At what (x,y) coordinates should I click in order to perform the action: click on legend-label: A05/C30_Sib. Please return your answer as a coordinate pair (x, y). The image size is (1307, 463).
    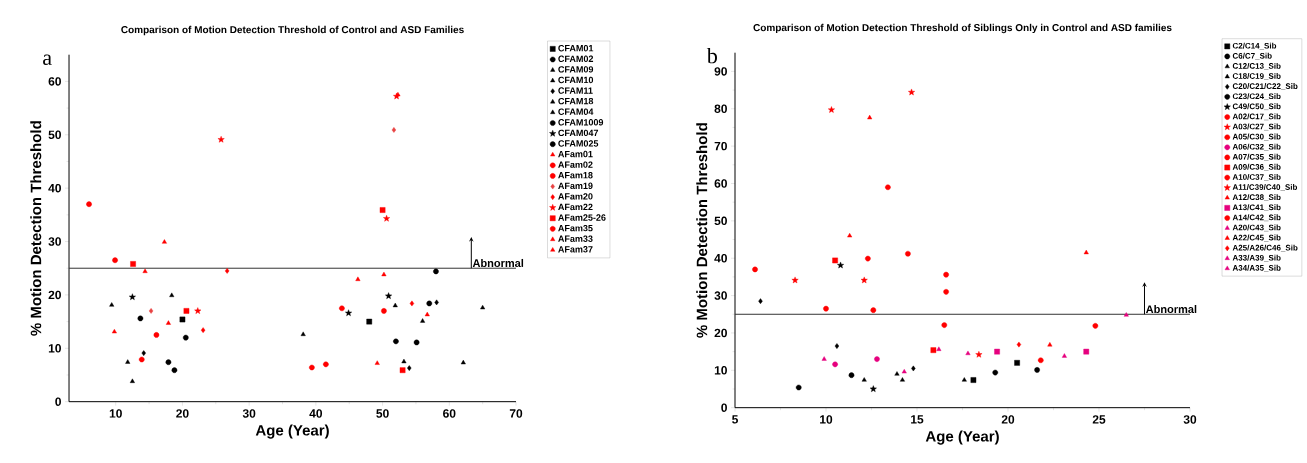
    Looking at the image, I should click on (1256, 137).